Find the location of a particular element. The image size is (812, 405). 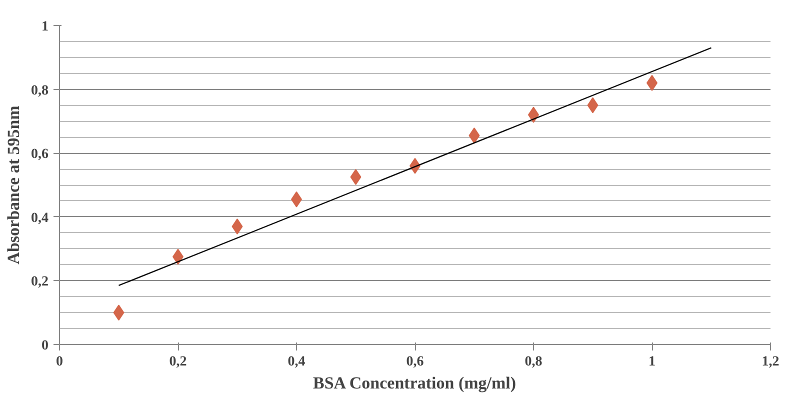

y-axis-title: Absorbance at 595nm is located at coordinates (13, 185).